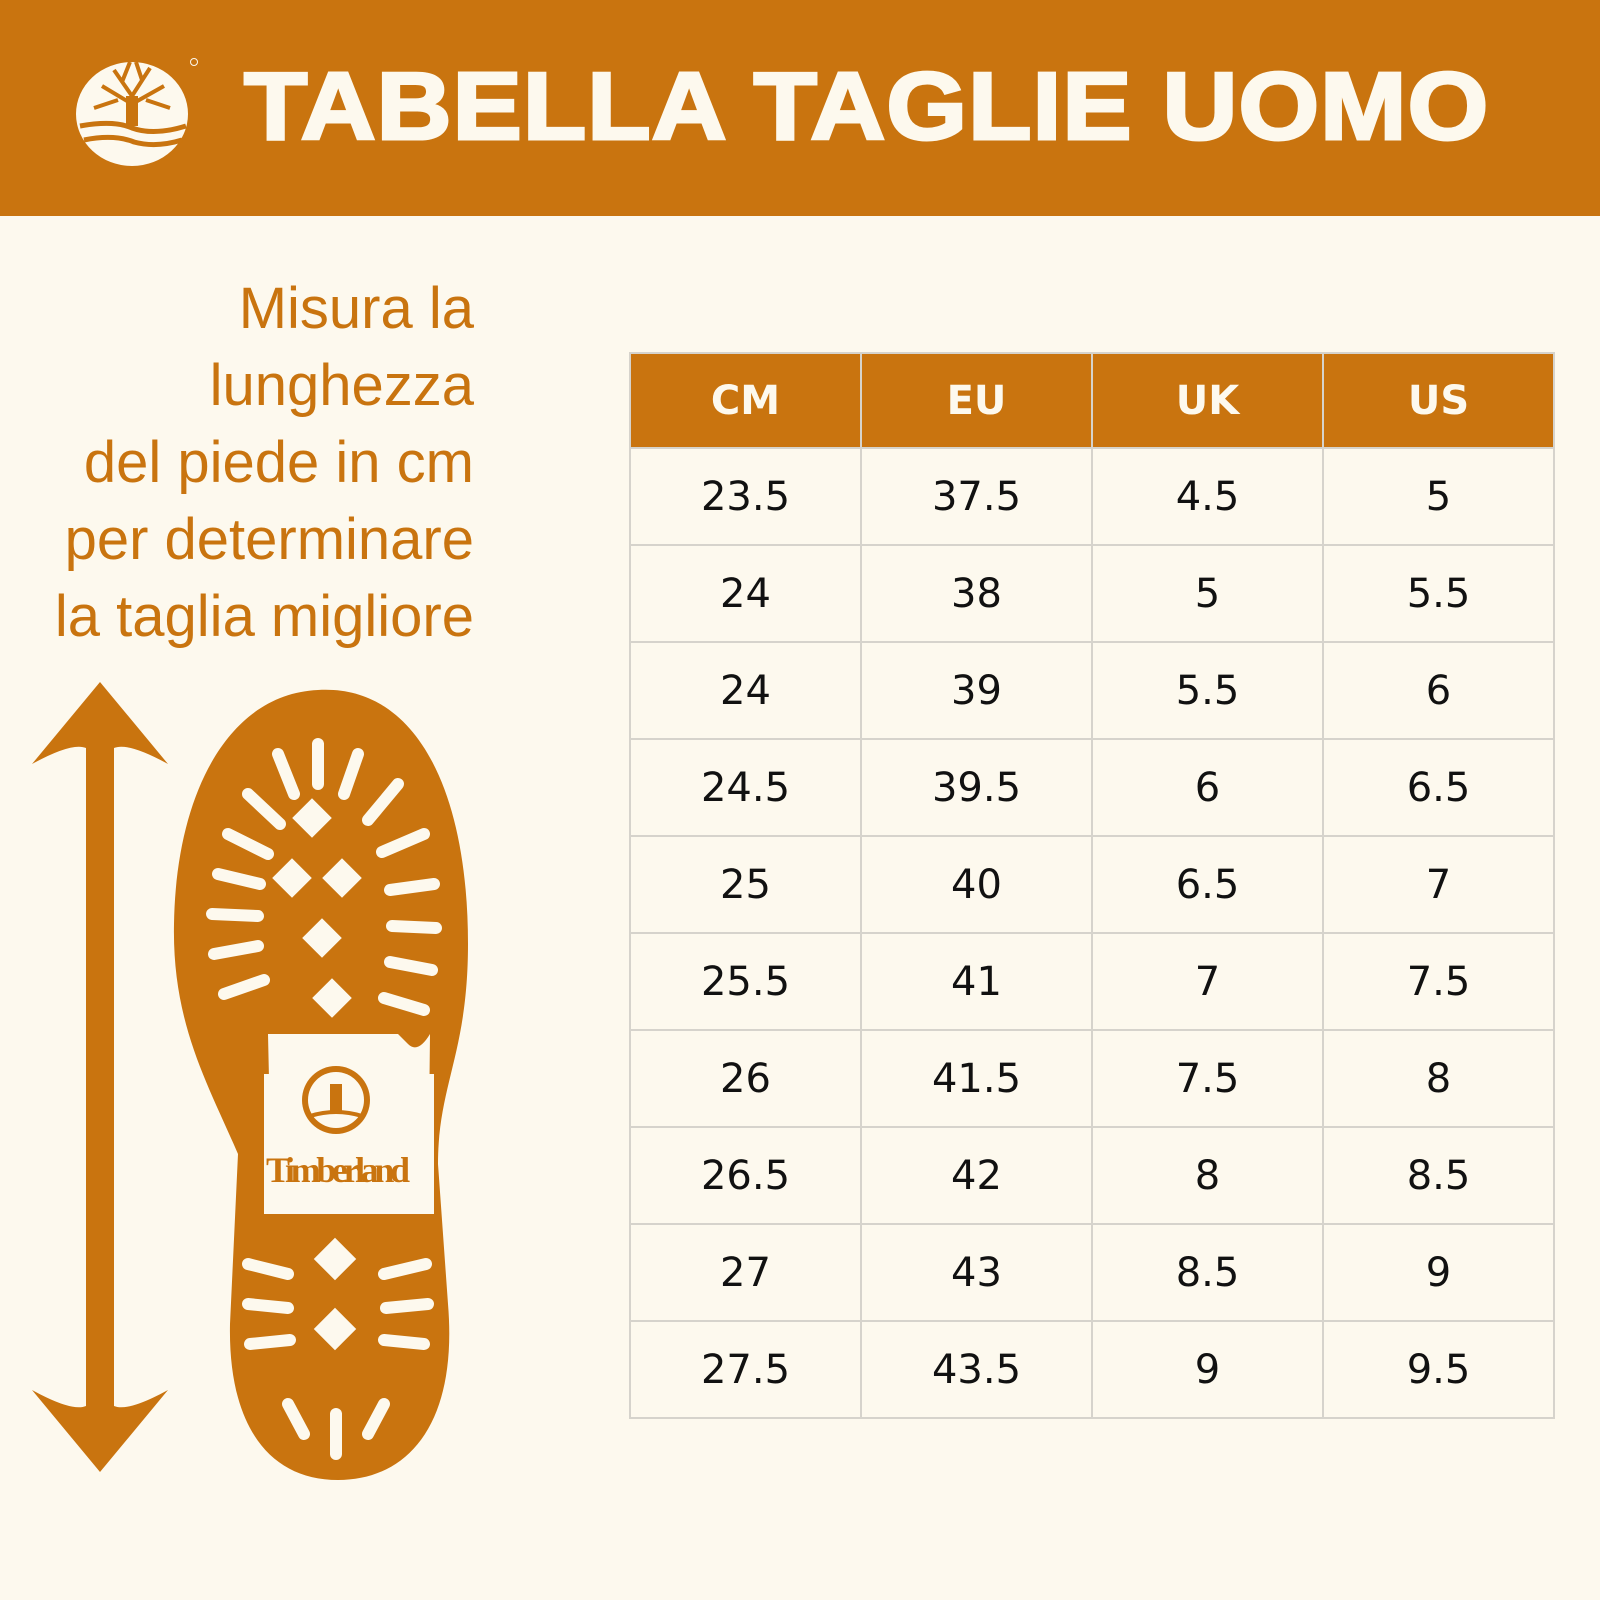 The image size is (1600, 1600). I want to click on table-cell-uk: 5, so click(1207, 593).